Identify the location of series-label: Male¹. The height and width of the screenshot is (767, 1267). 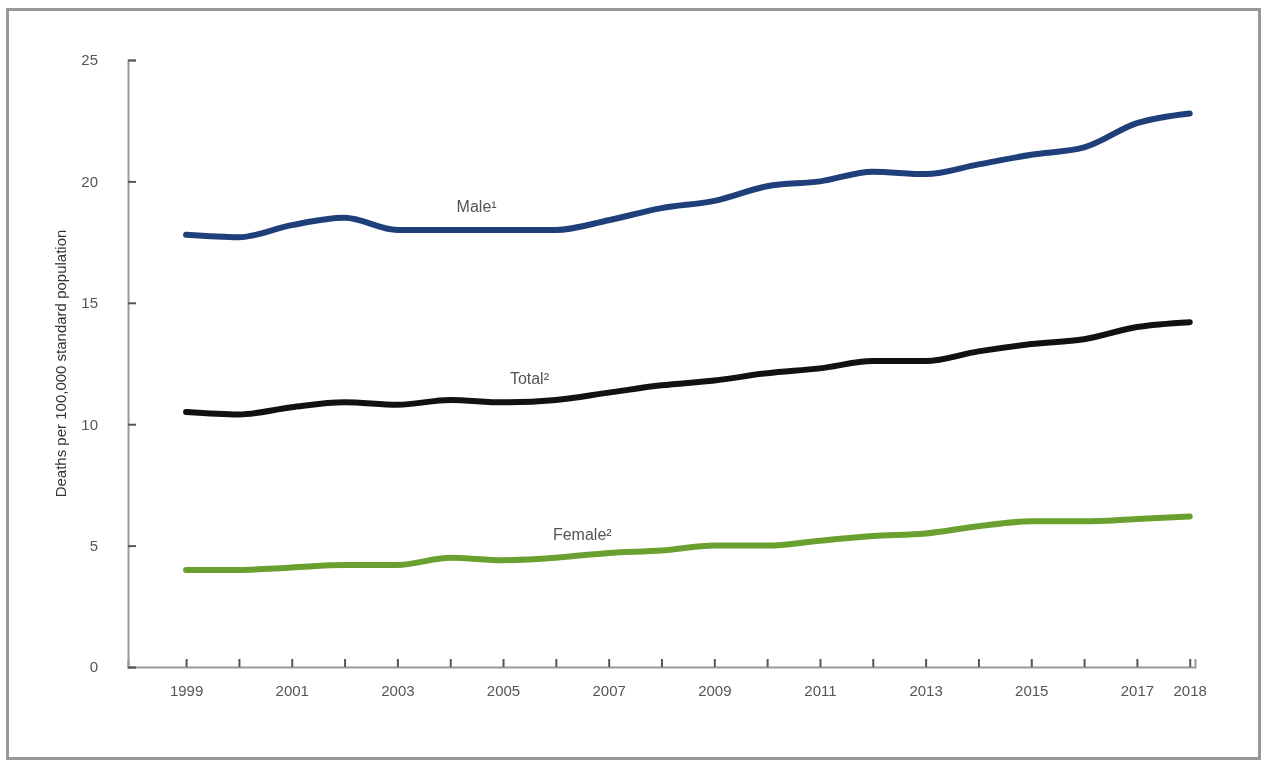
(476, 206).